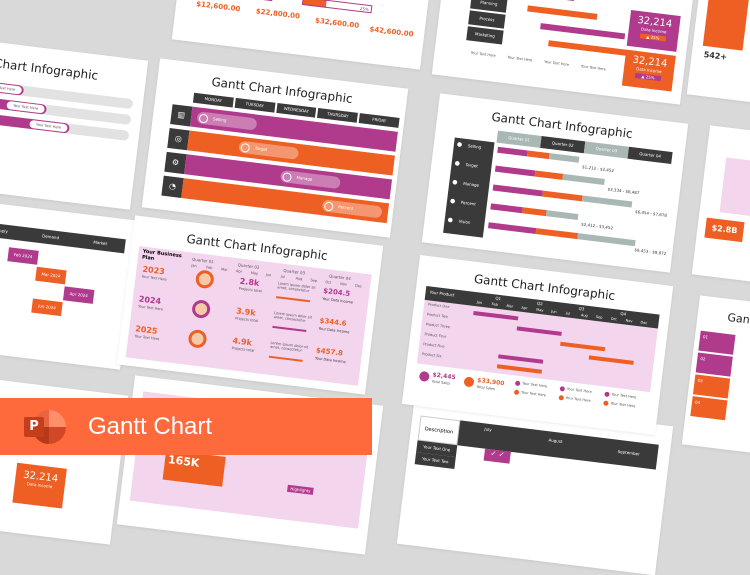  I want to click on slide-title: Gantt, so click(738, 319).